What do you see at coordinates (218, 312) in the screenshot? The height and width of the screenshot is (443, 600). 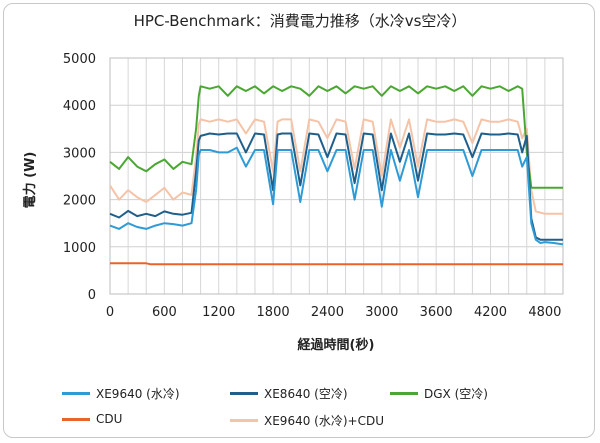 I see `x-tick-label: 1200` at bounding box center [218, 312].